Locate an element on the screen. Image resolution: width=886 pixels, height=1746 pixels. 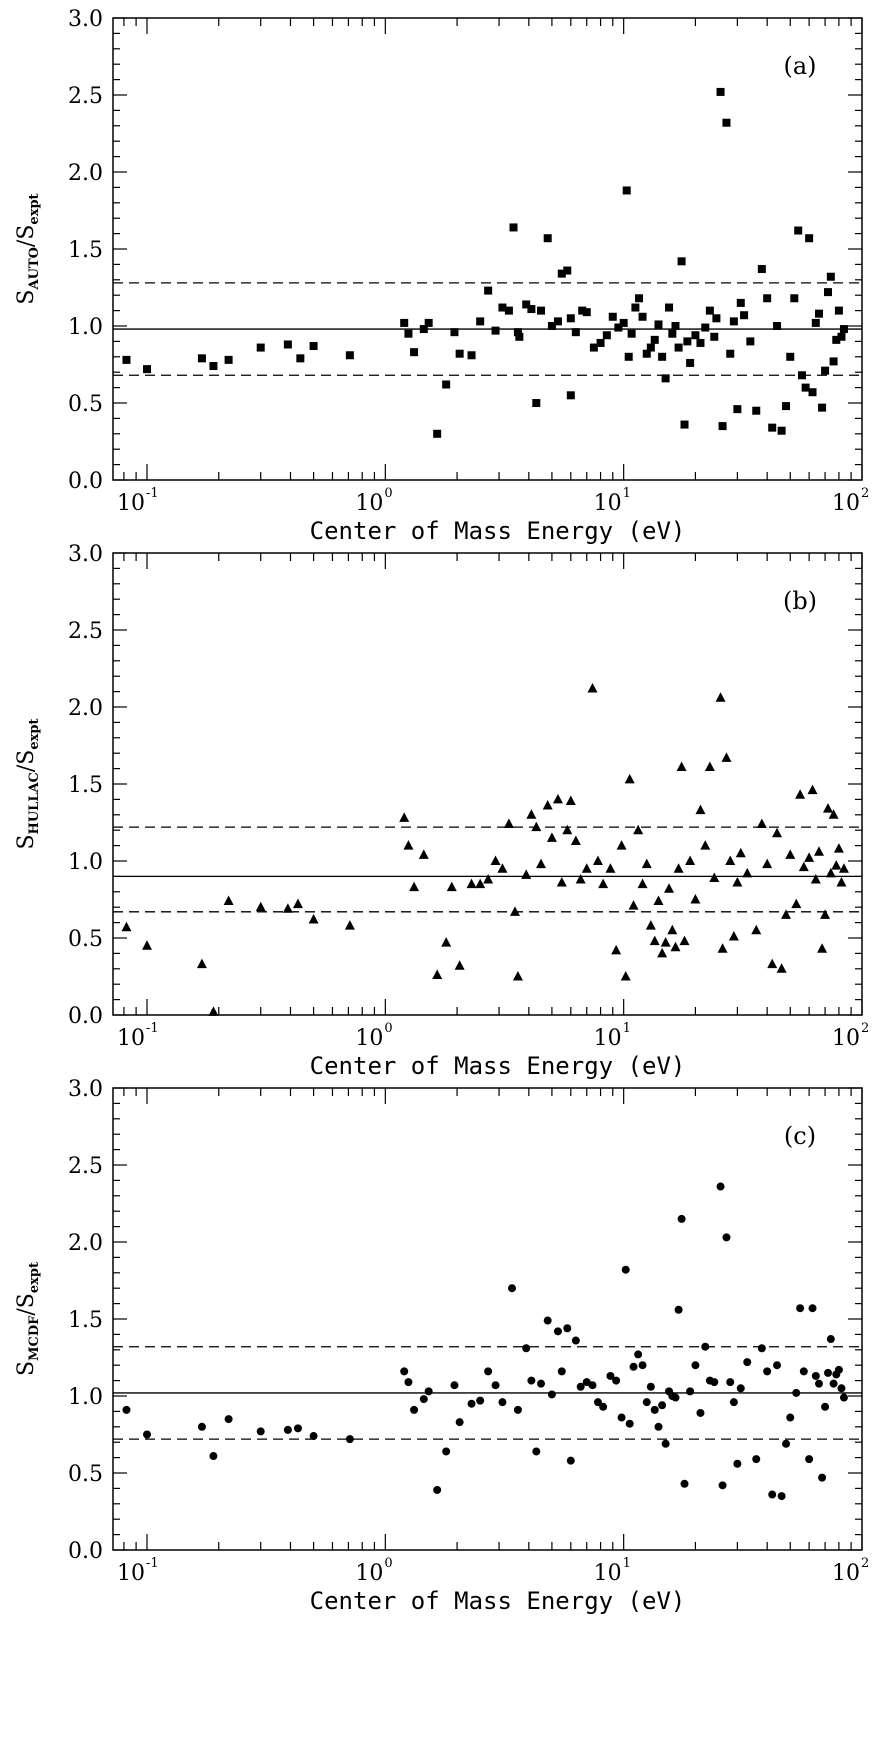
y-tick-label: 1.5 is located at coordinates (85, 785).